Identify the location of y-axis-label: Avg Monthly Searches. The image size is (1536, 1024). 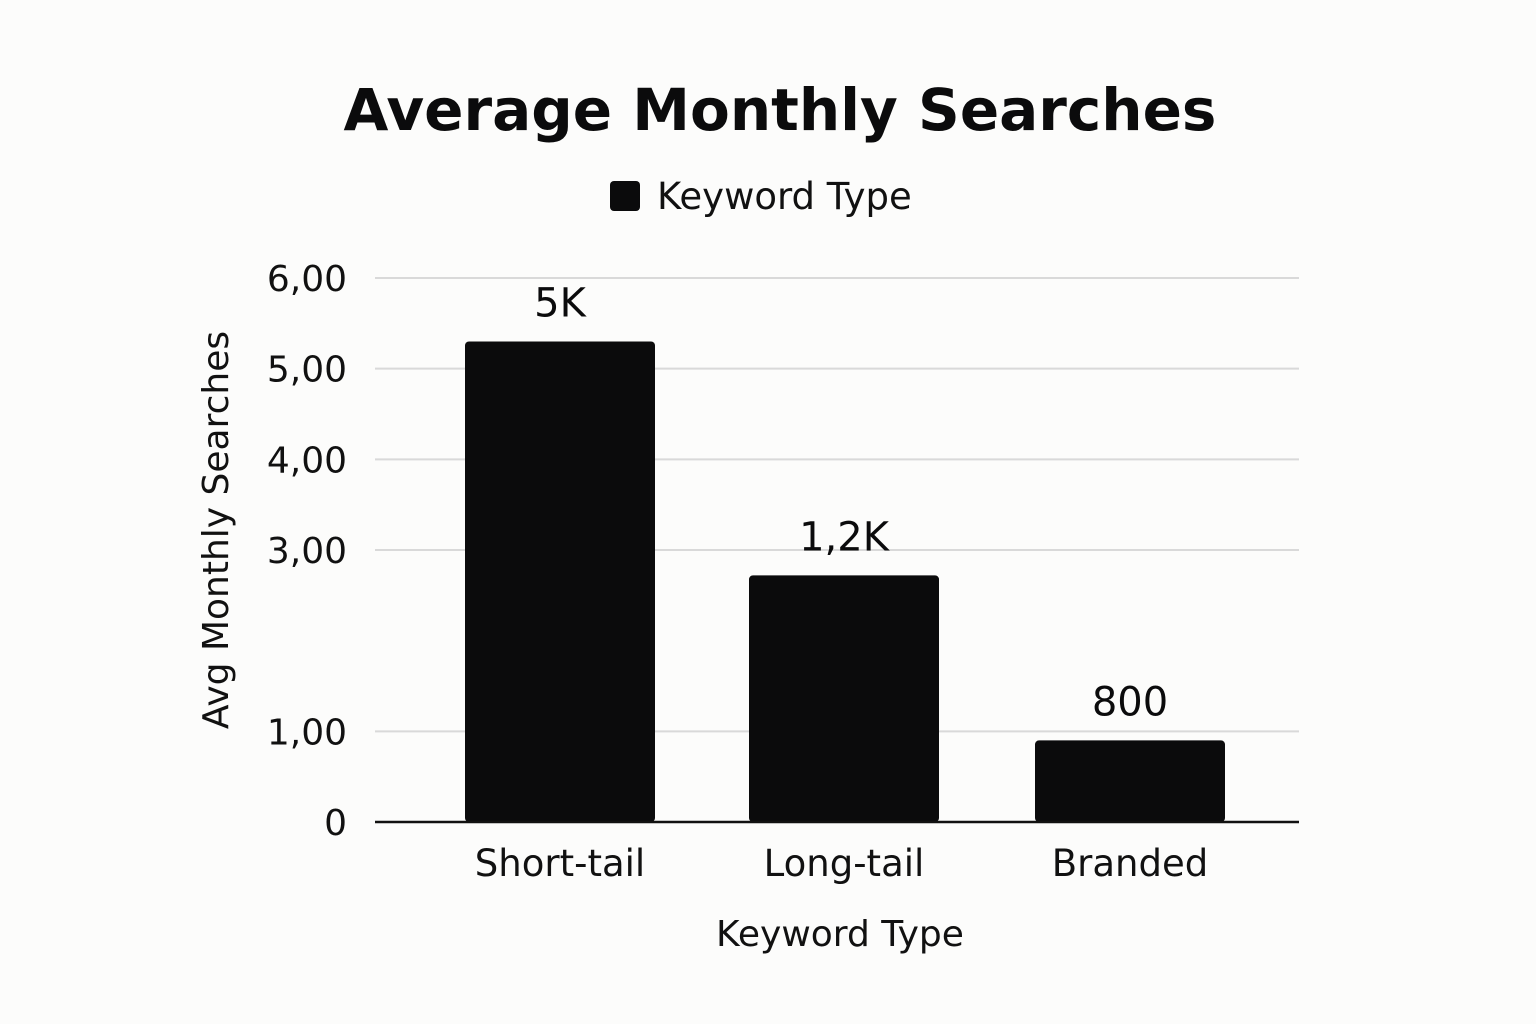
(216, 530).